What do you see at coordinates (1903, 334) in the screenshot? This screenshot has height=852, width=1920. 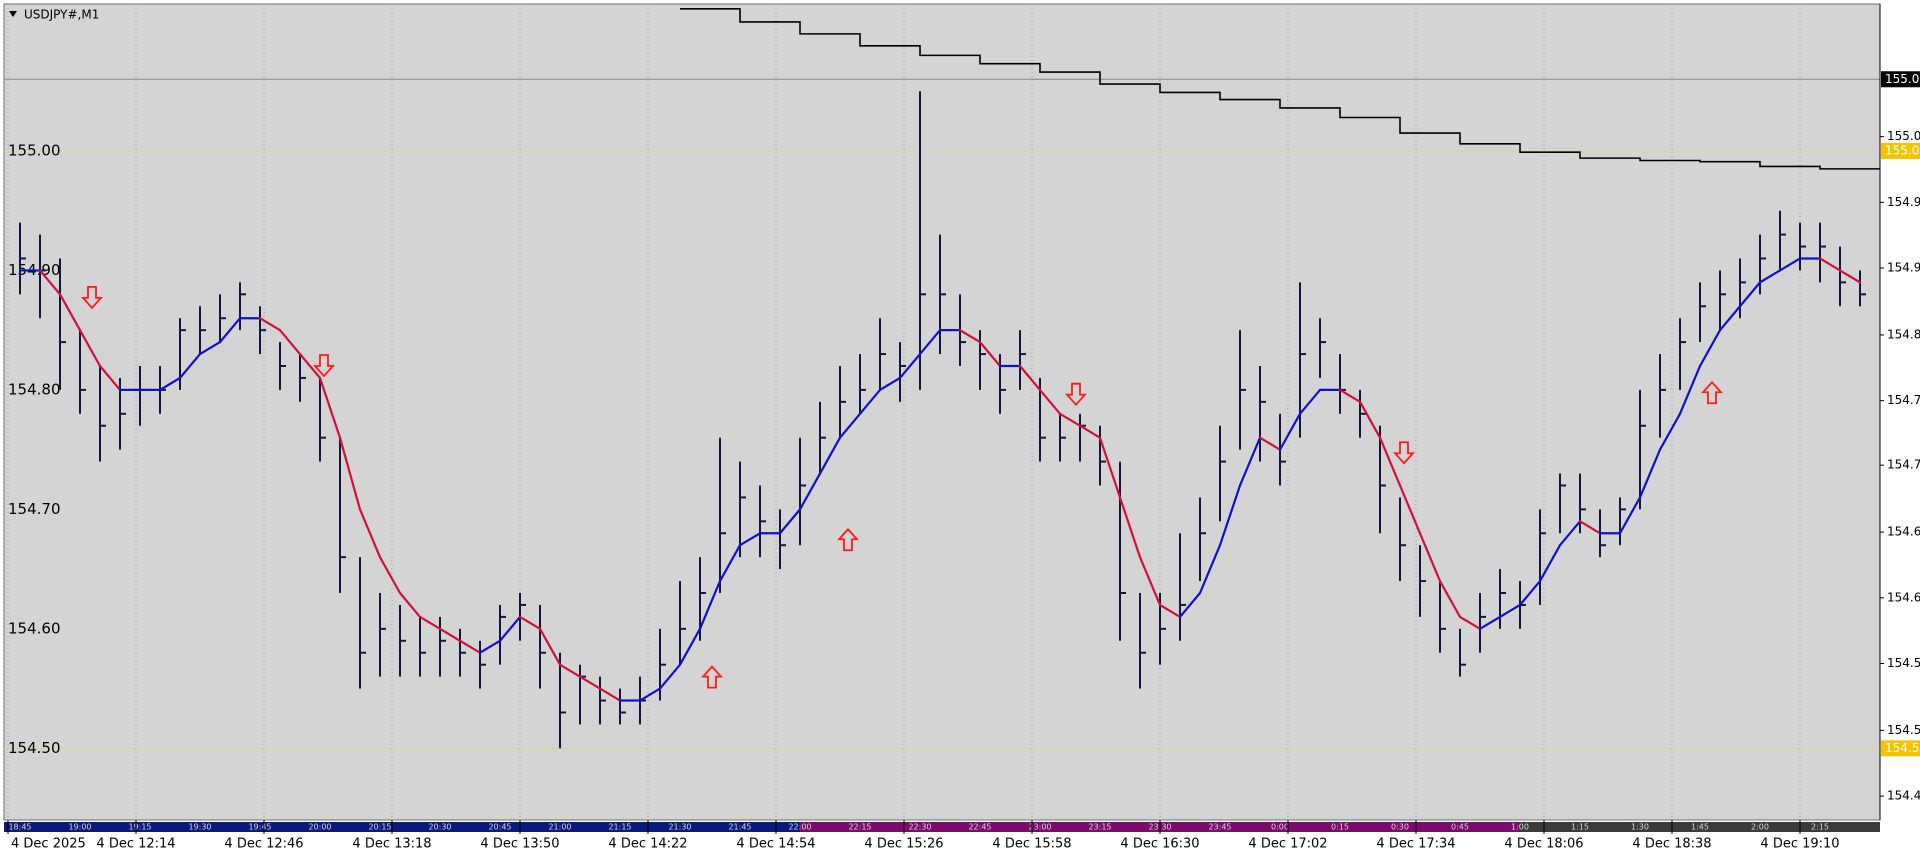 I see `y2-tick-label: 154.8` at bounding box center [1903, 334].